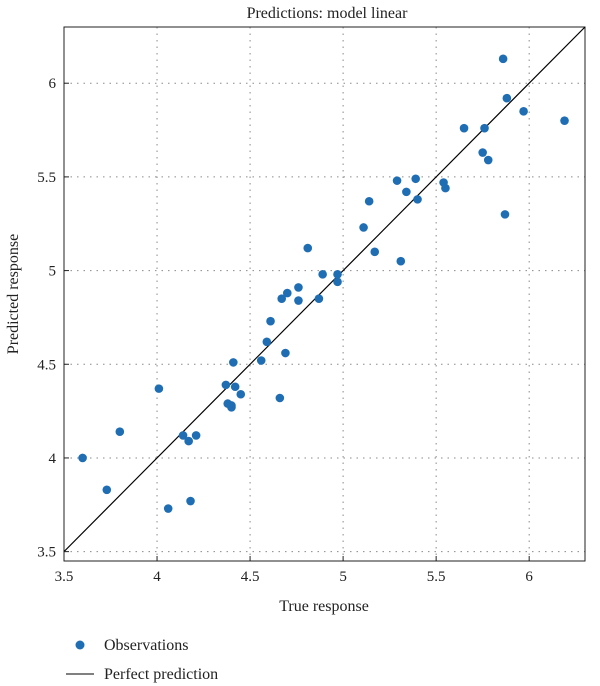 The height and width of the screenshot is (686, 600). Describe the element at coordinates (46, 178) in the screenshot. I see `y-tick-label: 5.5` at that location.